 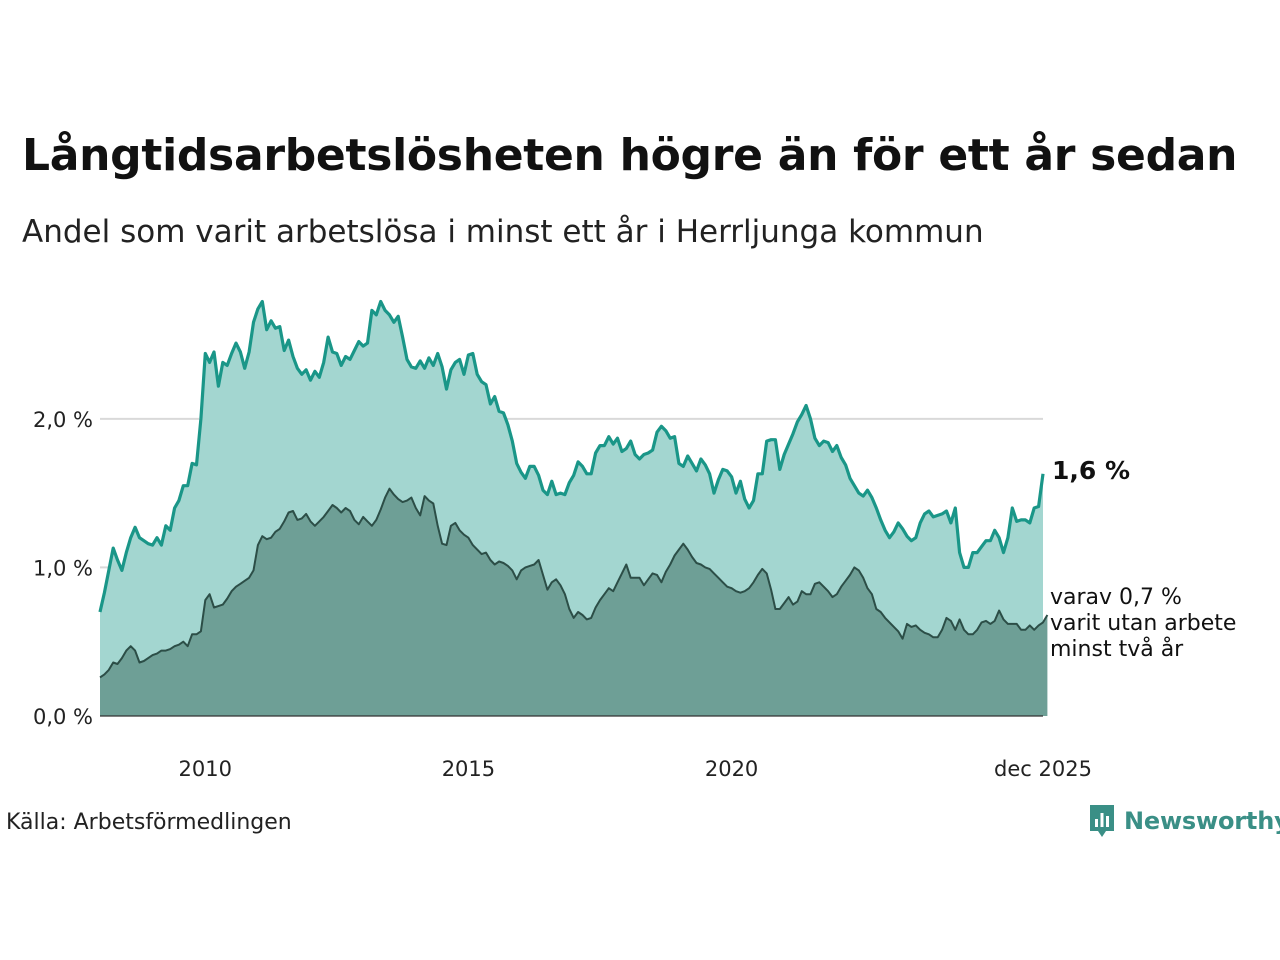 What do you see at coordinates (468, 769) in the screenshot?
I see `x-tick-label: 2015` at bounding box center [468, 769].